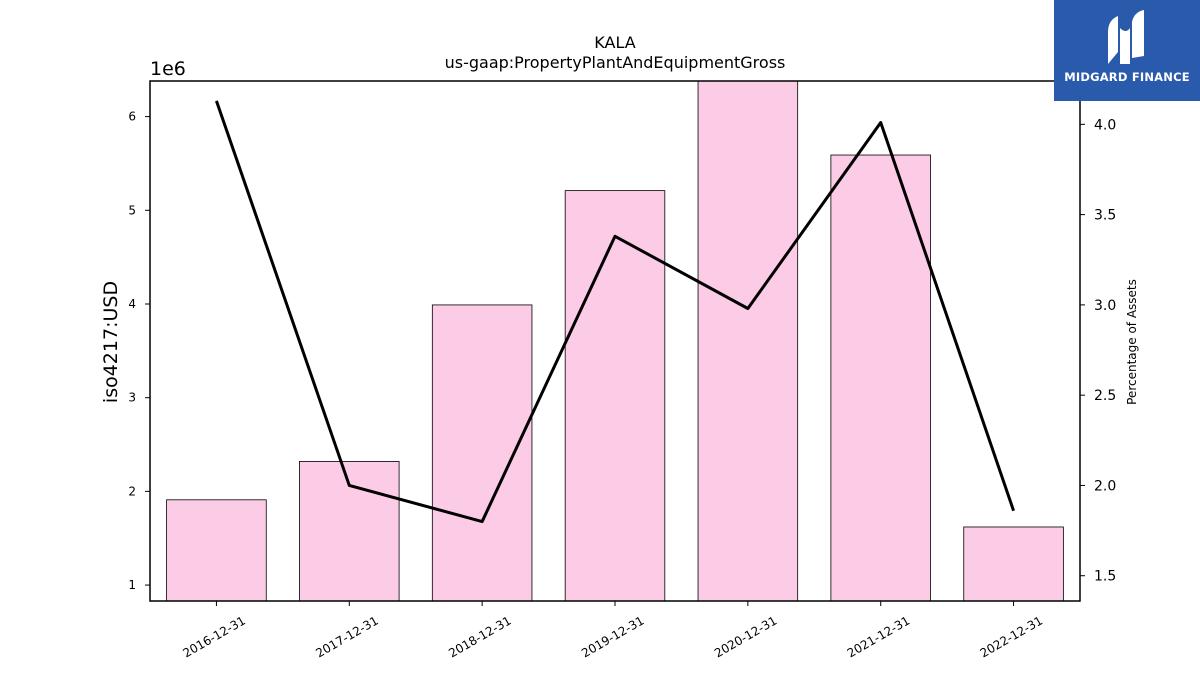  What do you see at coordinates (1105, 486) in the screenshot?
I see `y2-tick-label: 2.0` at bounding box center [1105, 486].